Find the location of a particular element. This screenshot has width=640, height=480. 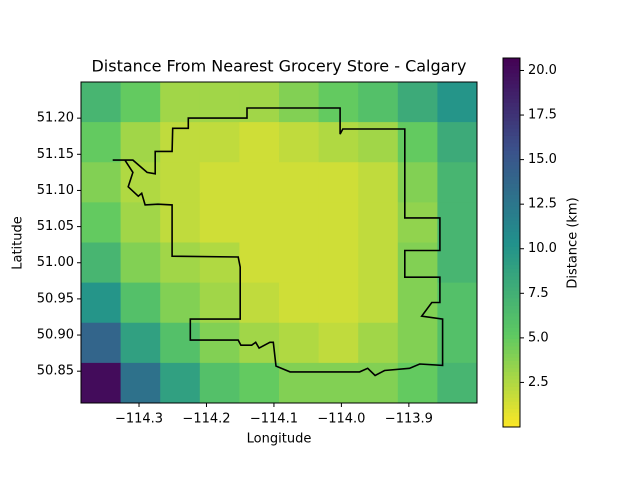

colorbar-tick-label: 20.0 is located at coordinates (542, 70).